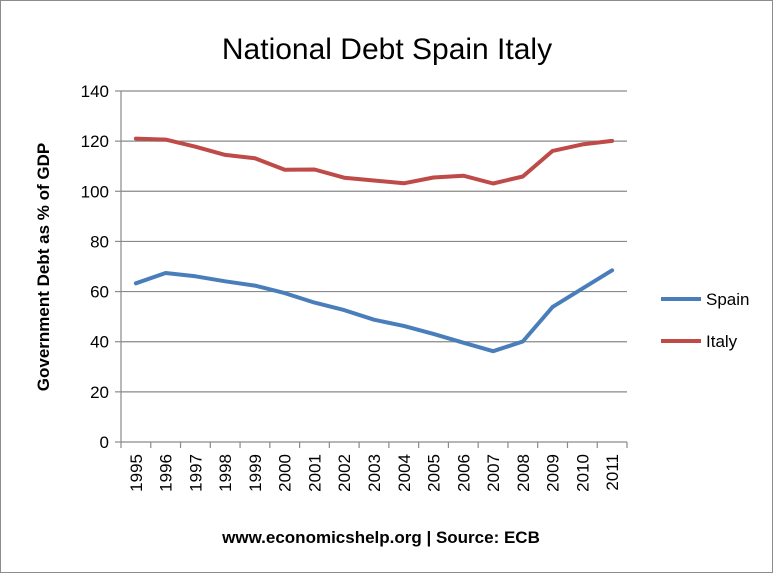 This screenshot has width=773, height=574. What do you see at coordinates (99, 342) in the screenshot?
I see `y-tick-label: 40` at bounding box center [99, 342].